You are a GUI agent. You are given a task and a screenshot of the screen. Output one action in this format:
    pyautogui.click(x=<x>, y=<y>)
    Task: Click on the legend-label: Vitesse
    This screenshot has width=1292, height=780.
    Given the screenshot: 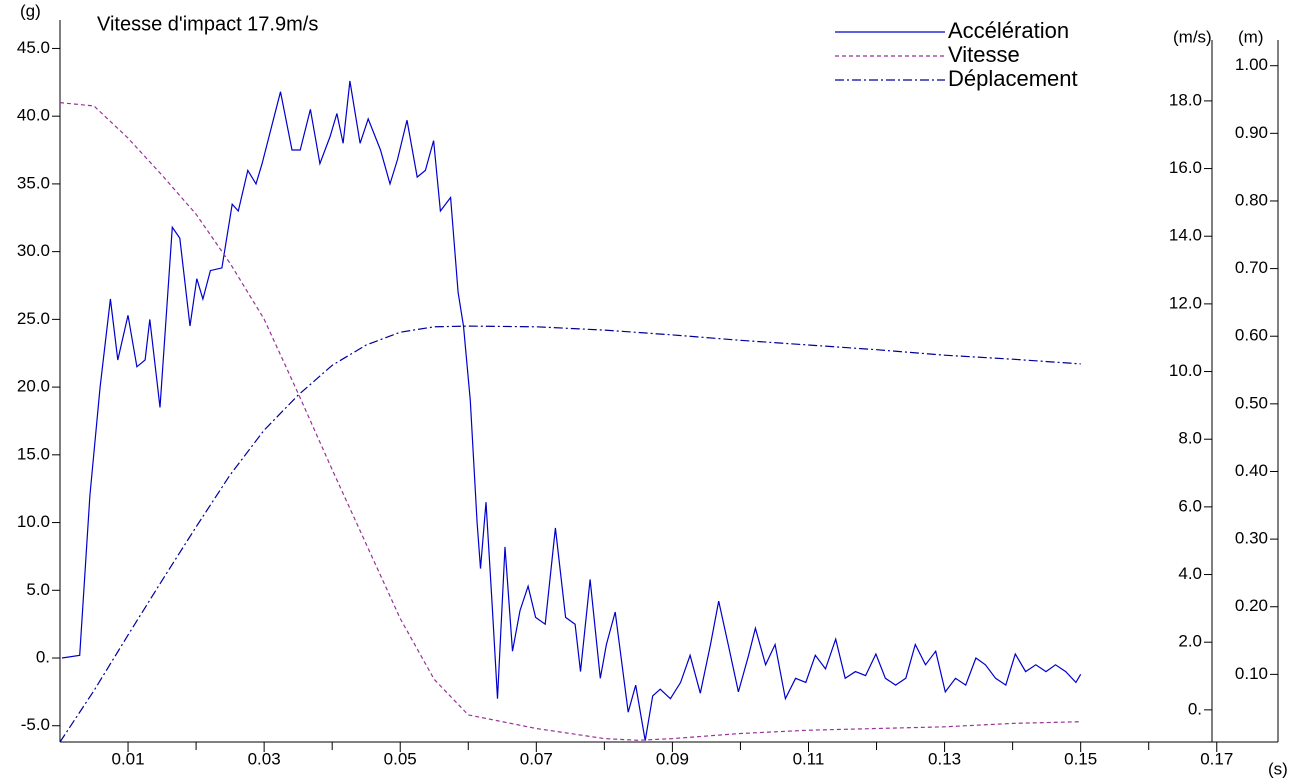 What is the action you would take?
    pyautogui.click(x=984, y=54)
    